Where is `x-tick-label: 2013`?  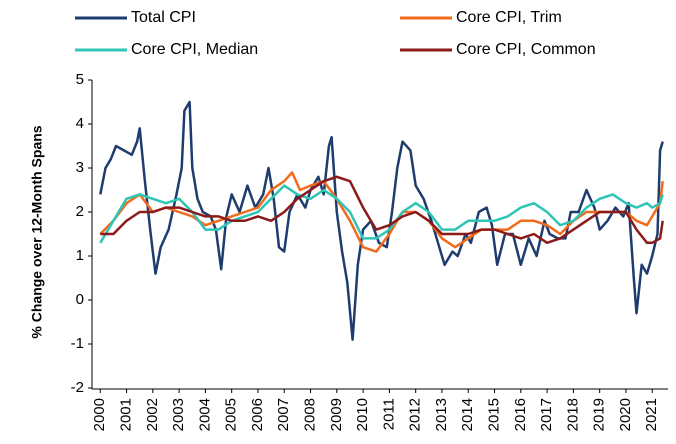
x-tick-label: 2013 is located at coordinates (441, 414).